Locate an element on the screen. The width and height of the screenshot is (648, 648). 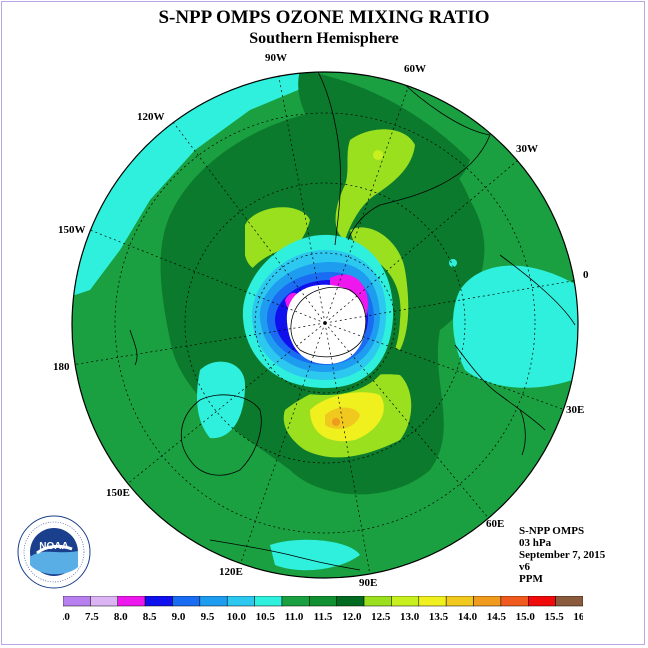
colorbar-tick-label: 16.0 is located at coordinates (578, 617).